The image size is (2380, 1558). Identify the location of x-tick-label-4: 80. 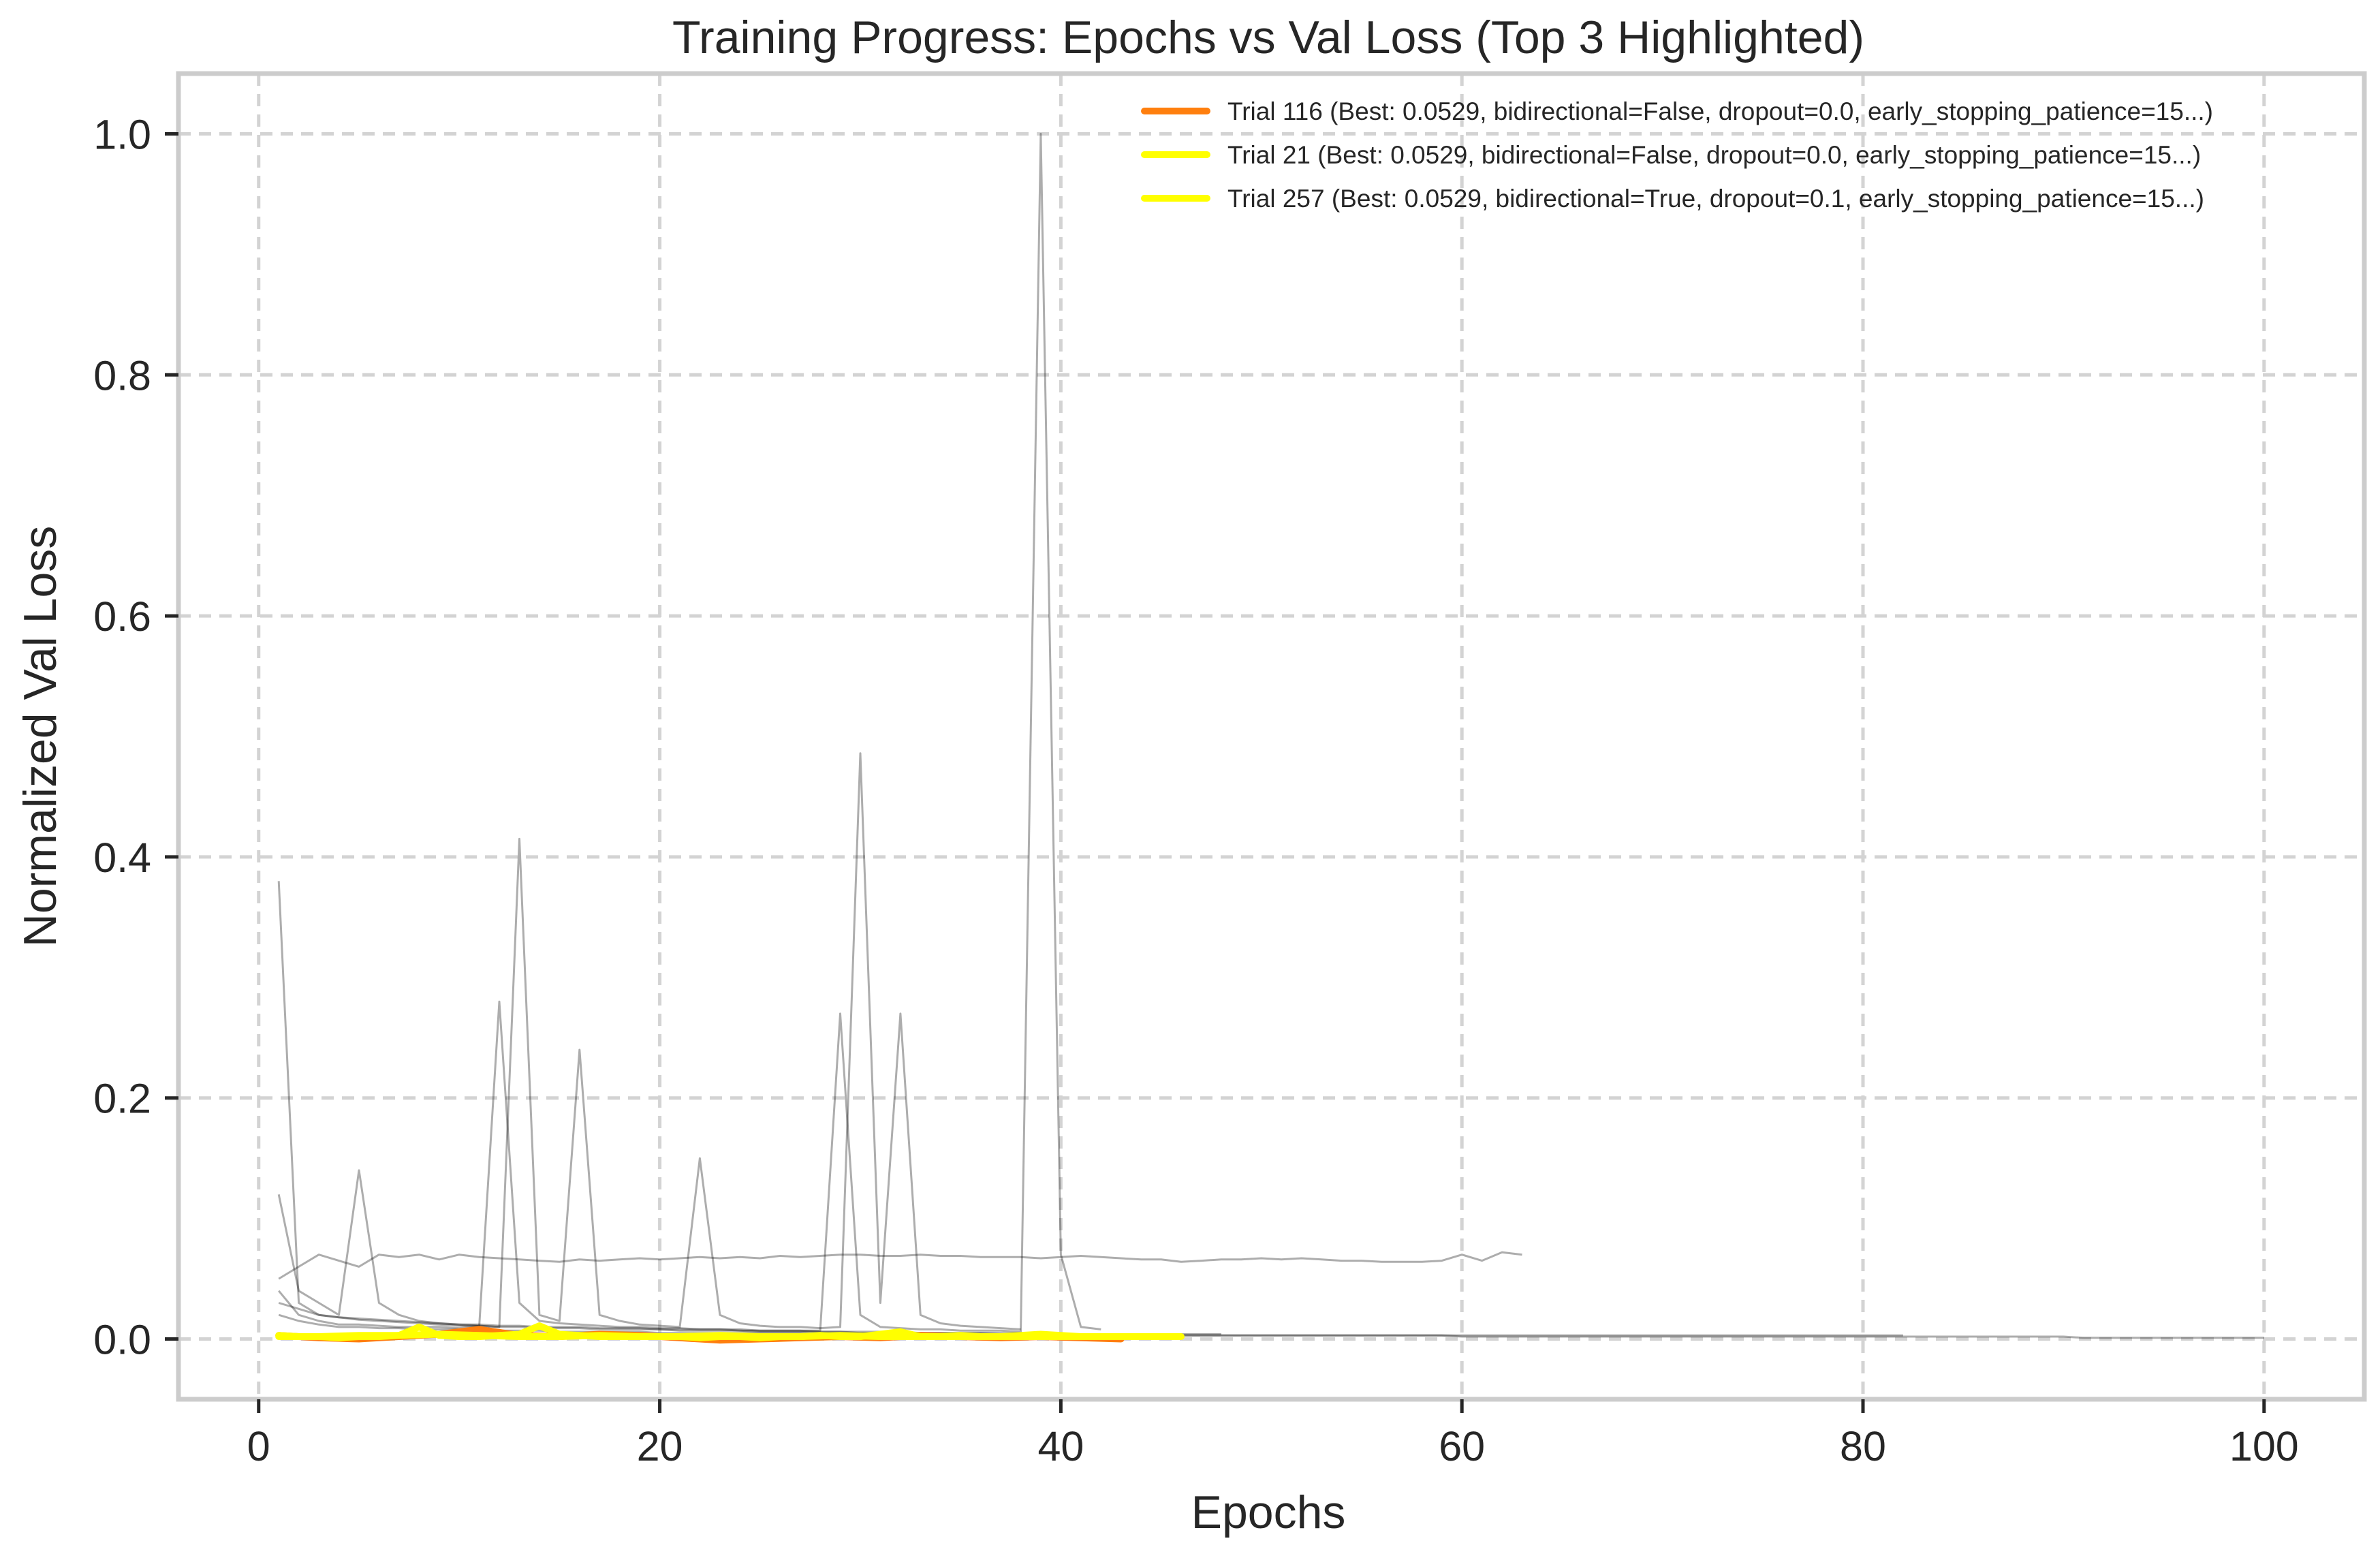
(1863, 1446).